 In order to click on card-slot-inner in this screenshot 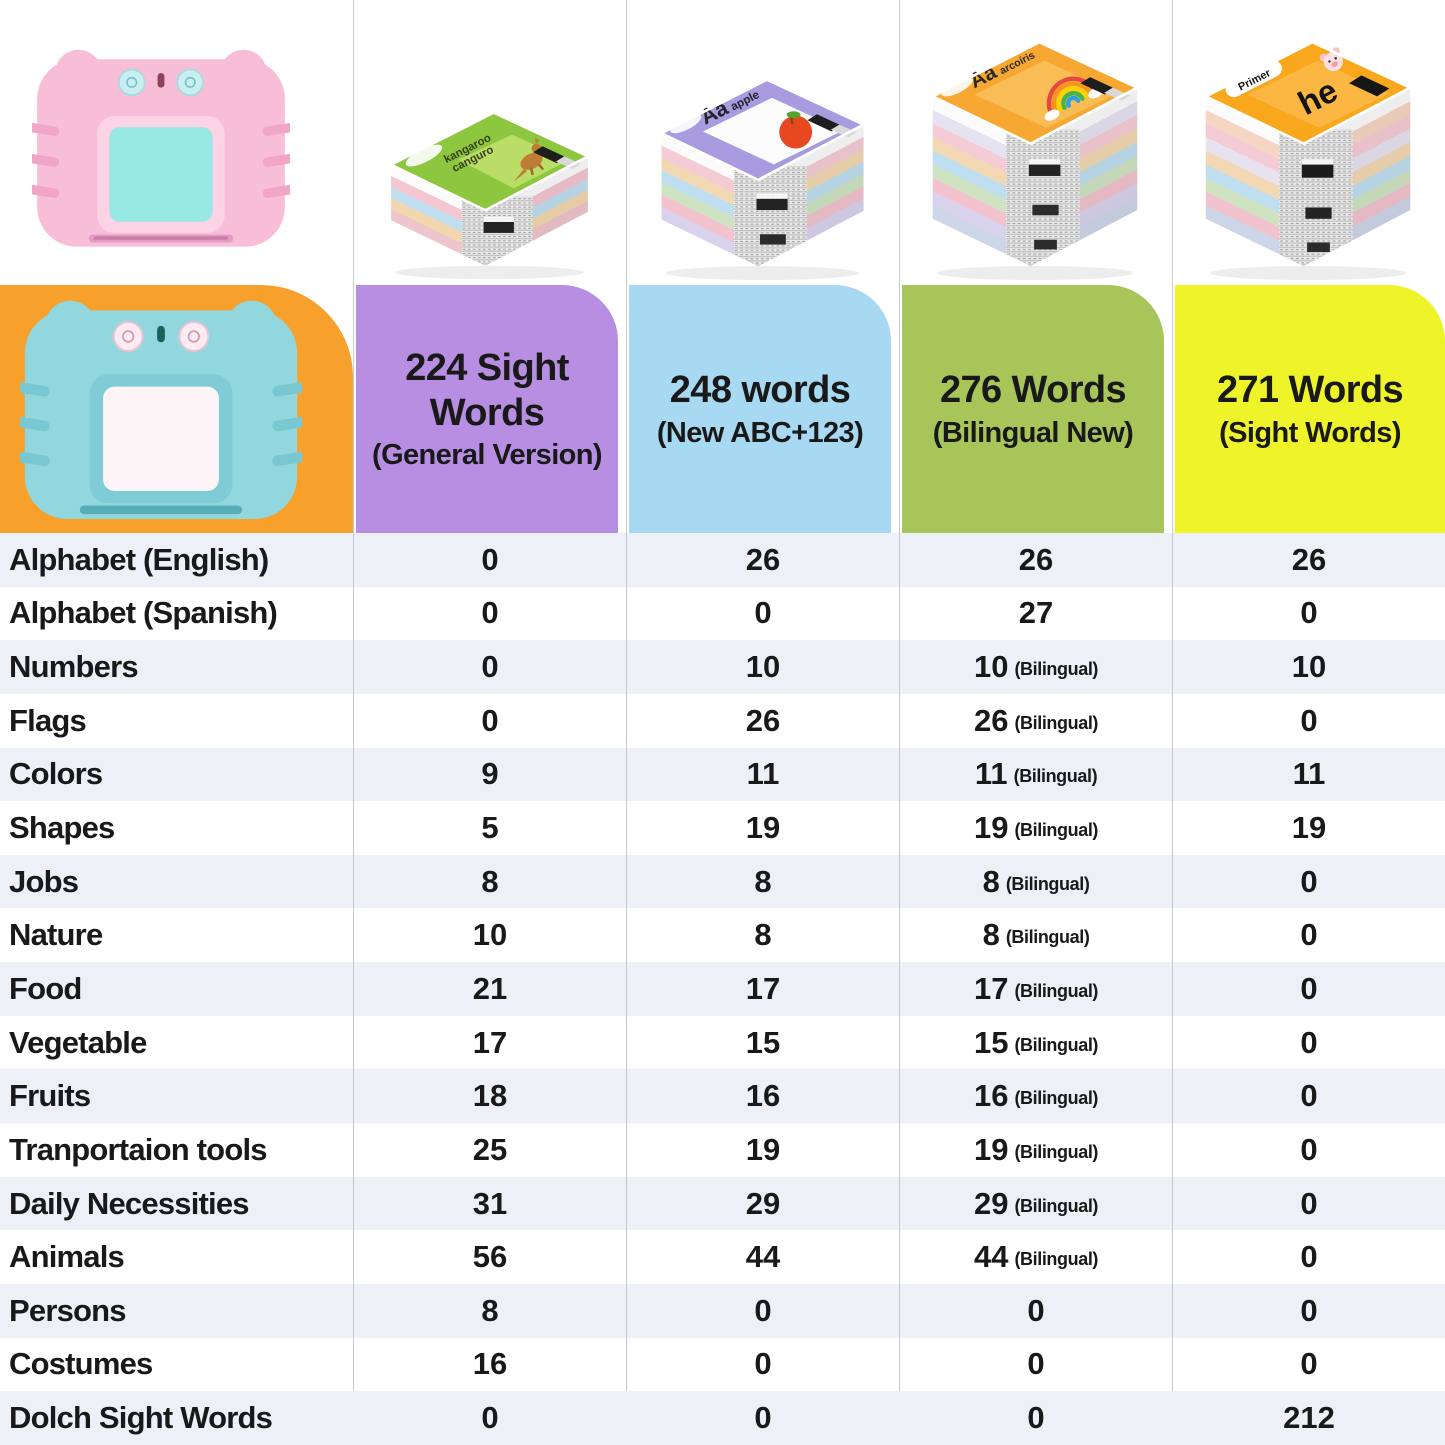, I will do `click(161, 238)`.